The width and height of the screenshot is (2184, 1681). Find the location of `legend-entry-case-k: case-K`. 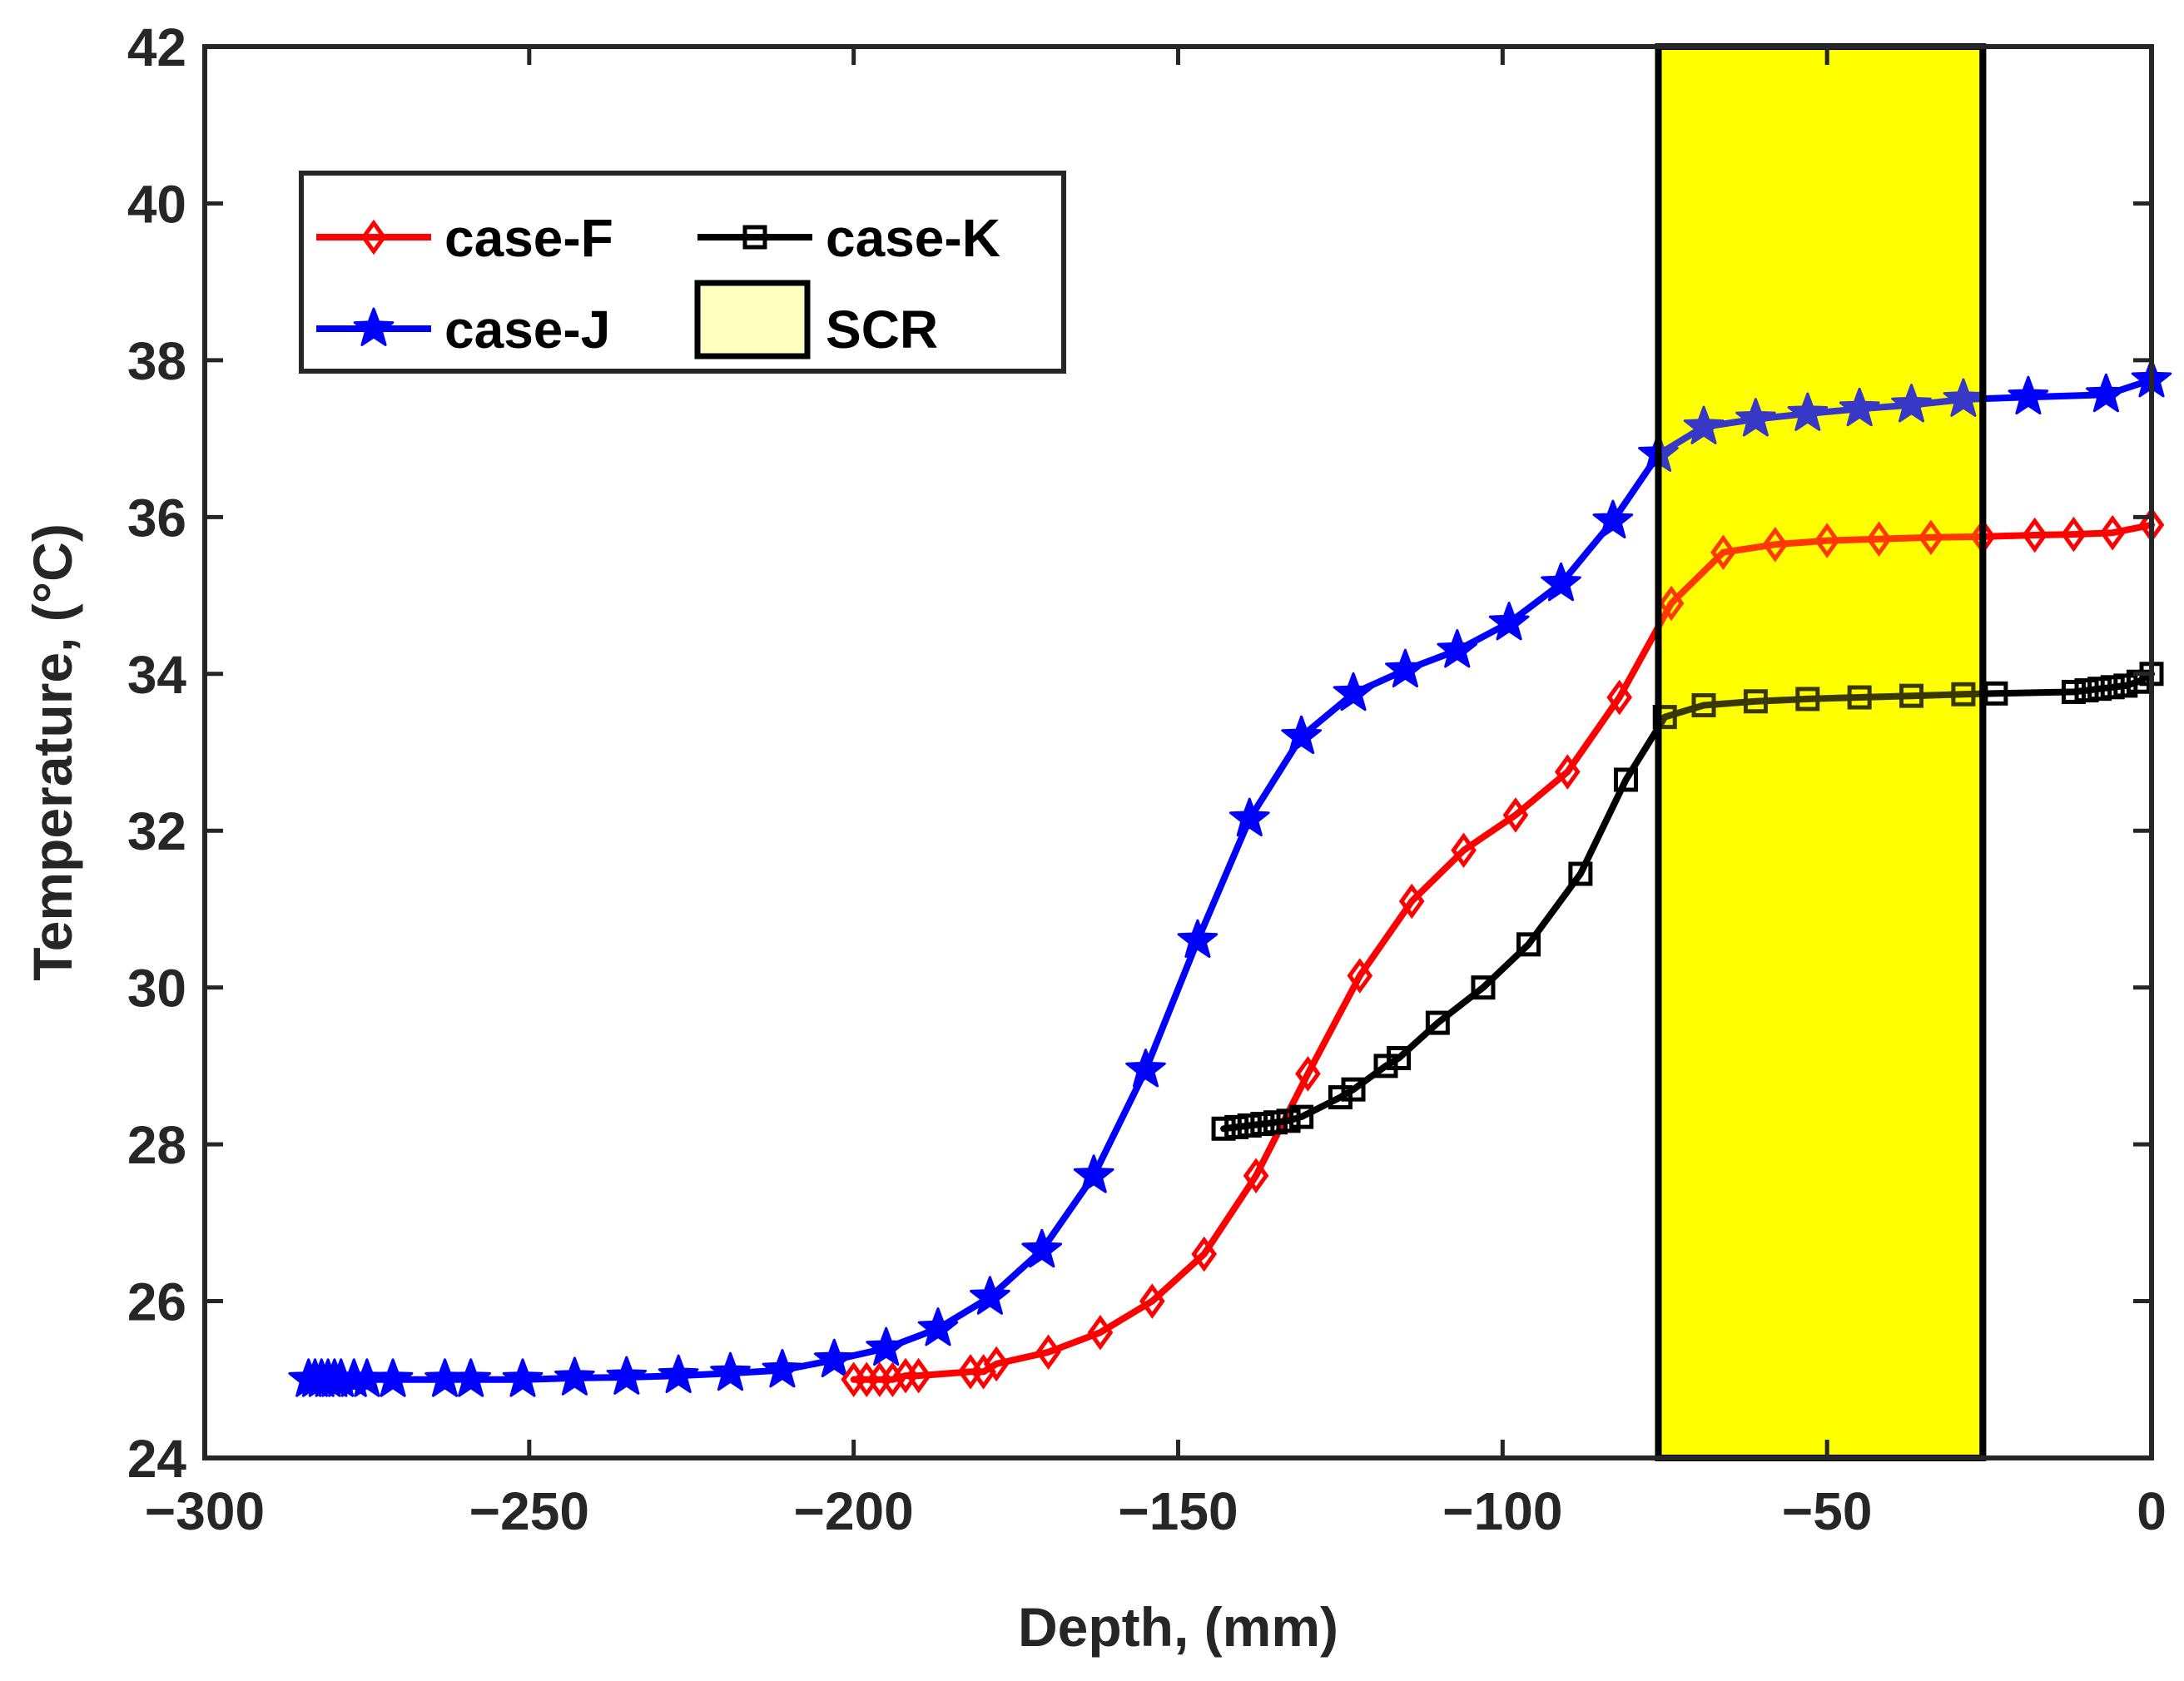

legend-entry-case-k: case-K is located at coordinates (848, 238).